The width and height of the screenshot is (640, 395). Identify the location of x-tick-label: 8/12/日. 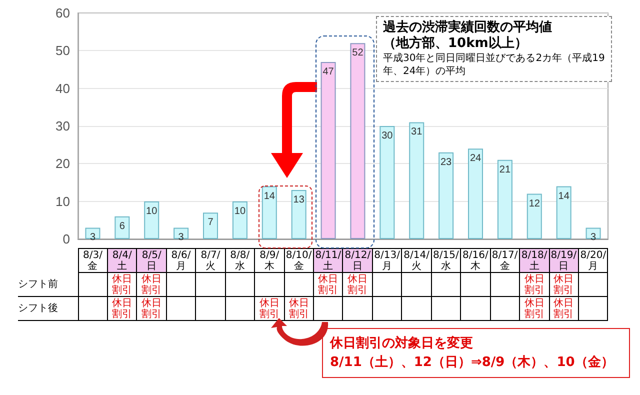
(357, 260).